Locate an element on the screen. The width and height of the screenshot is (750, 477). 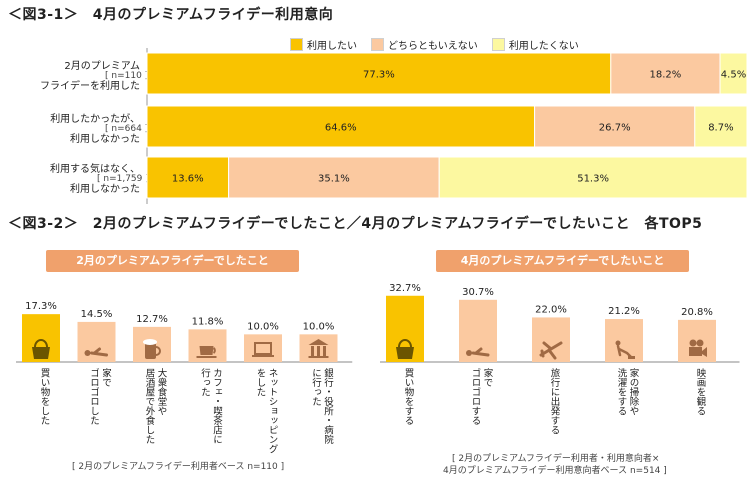
fig2-category-left-6-line2: に行った is located at coordinates (316, 387).